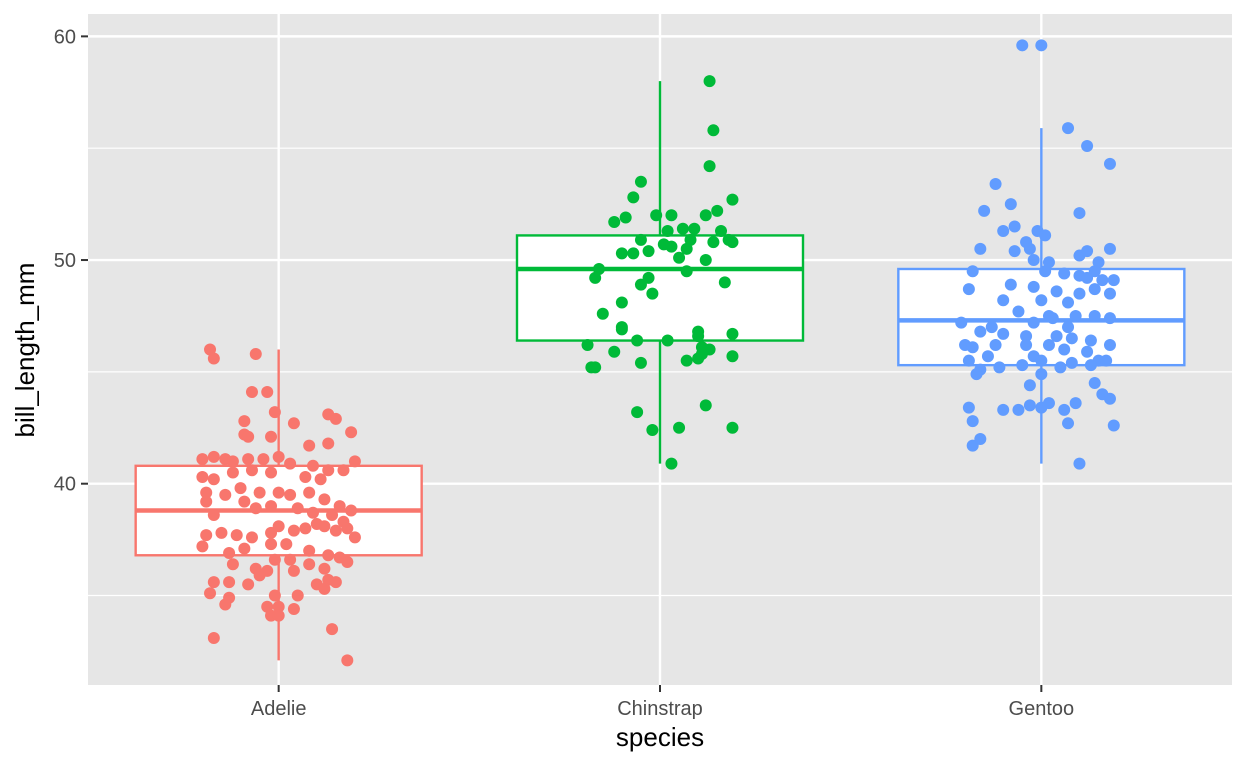 Image resolution: width=1248 pixels, height=768 pixels. What do you see at coordinates (71, 261) in the screenshot?
I see `y-axis: 40 50 60` at bounding box center [71, 261].